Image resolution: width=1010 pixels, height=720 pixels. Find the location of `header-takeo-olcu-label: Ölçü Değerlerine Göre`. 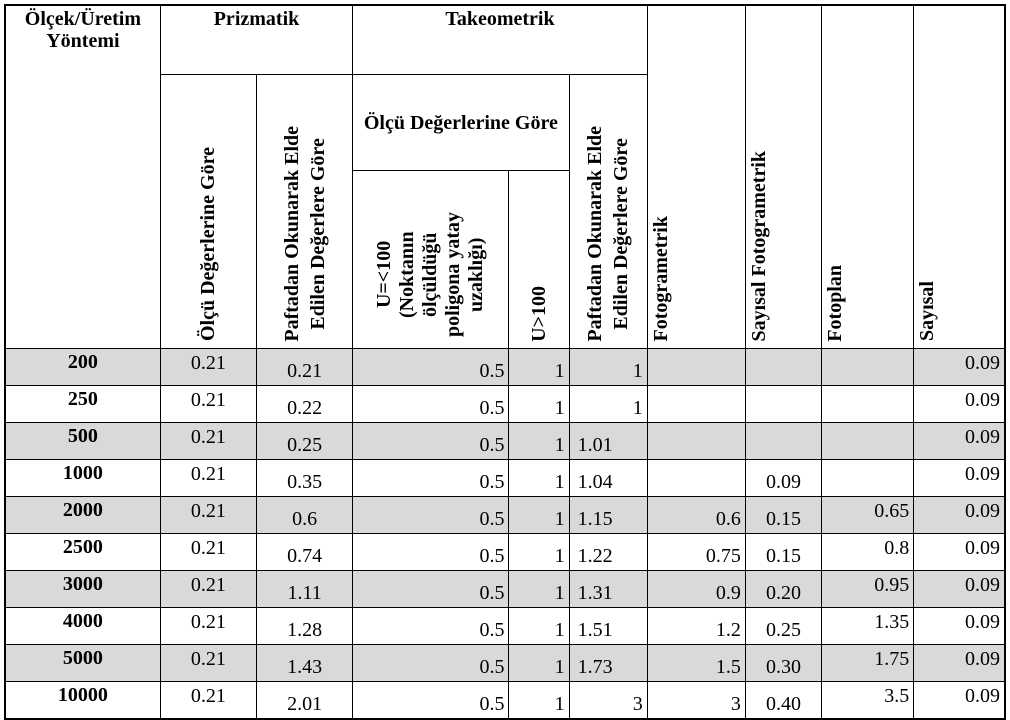

header-takeo-olcu-label: Ölçü Değerlerine Göre is located at coordinates (460, 123).